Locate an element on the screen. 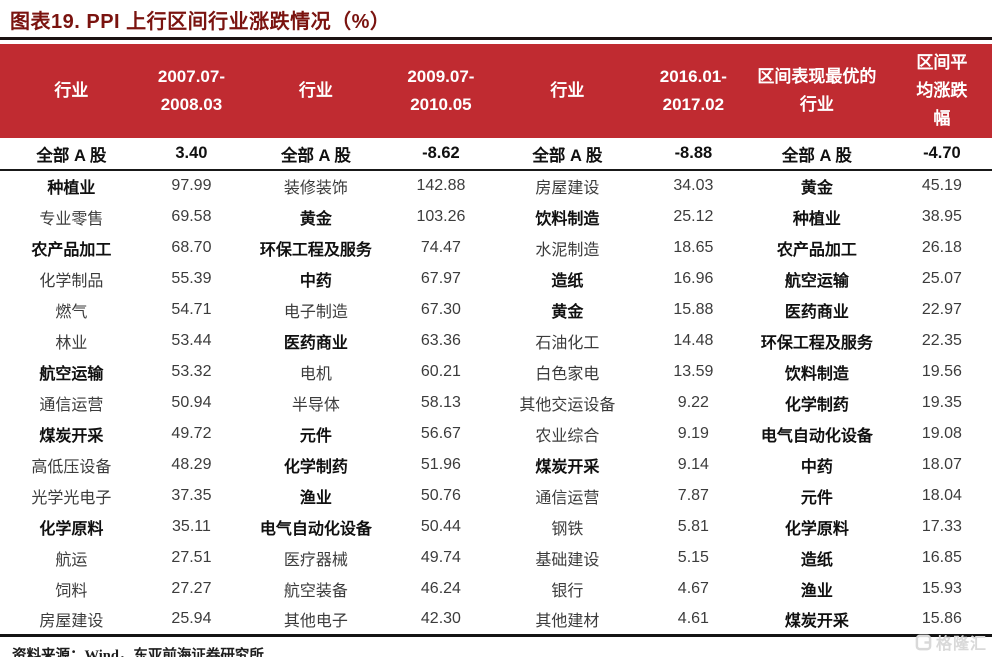  value-cell: 16.85 is located at coordinates (941, 557).